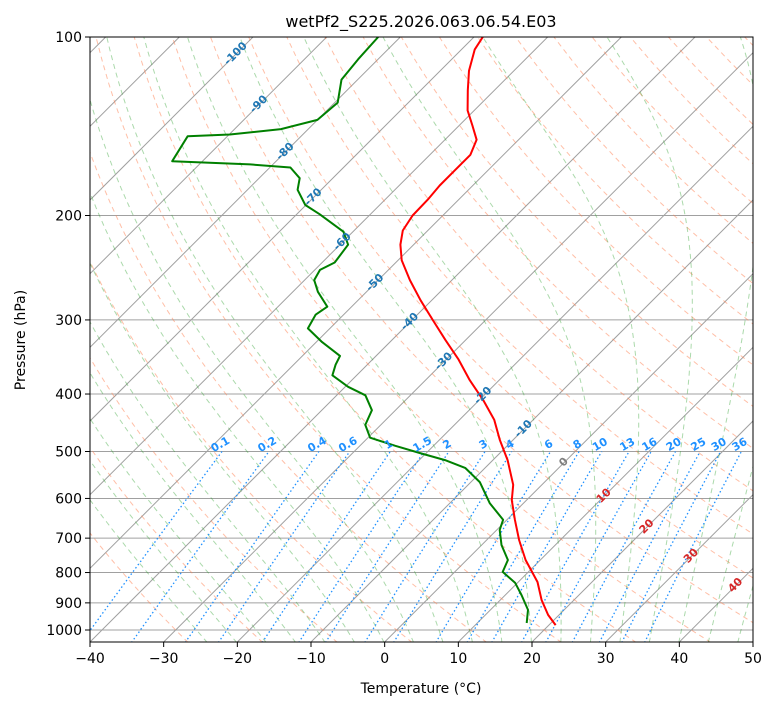 Image resolution: width=775 pixels, height=712 pixels. What do you see at coordinates (68, 574) in the screenshot?
I see `y-tick-label: 800` at bounding box center [68, 574].